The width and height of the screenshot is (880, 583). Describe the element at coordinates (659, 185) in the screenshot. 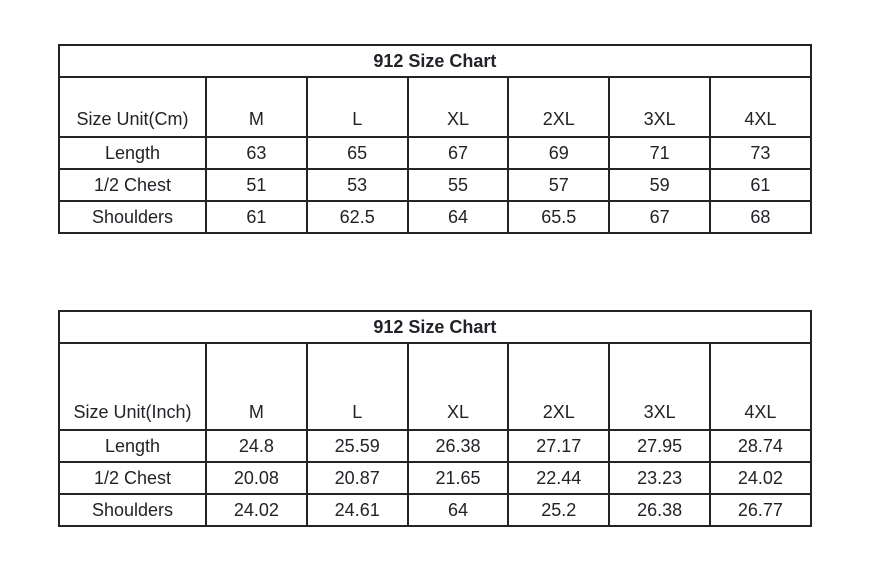

I see `measurement-cell: 59` at that location.